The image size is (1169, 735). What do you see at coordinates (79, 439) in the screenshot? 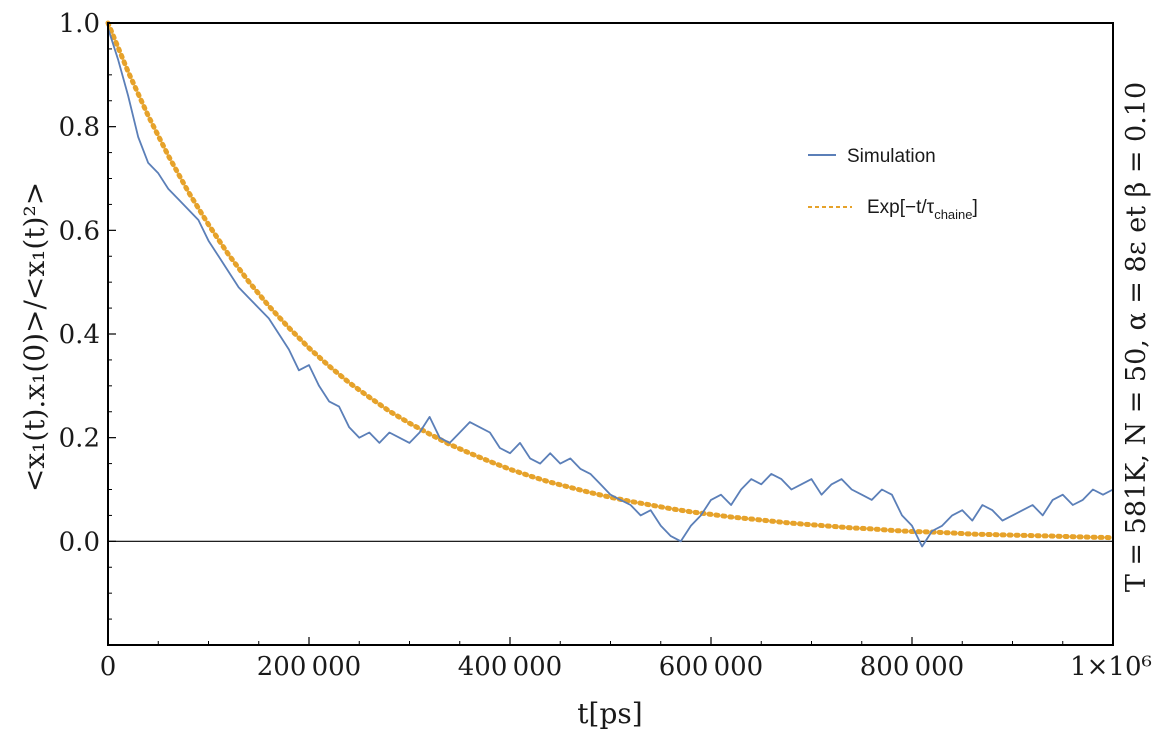
I see `y-tick-label: 0.2` at bounding box center [79, 439].